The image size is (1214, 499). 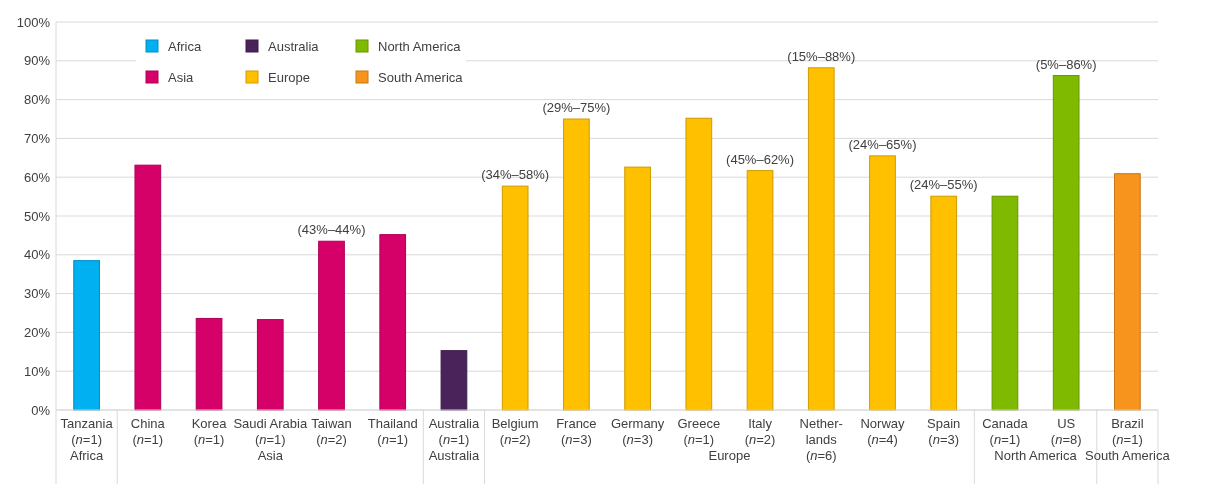 I want to click on legend-label: Europe, so click(x=289, y=77).